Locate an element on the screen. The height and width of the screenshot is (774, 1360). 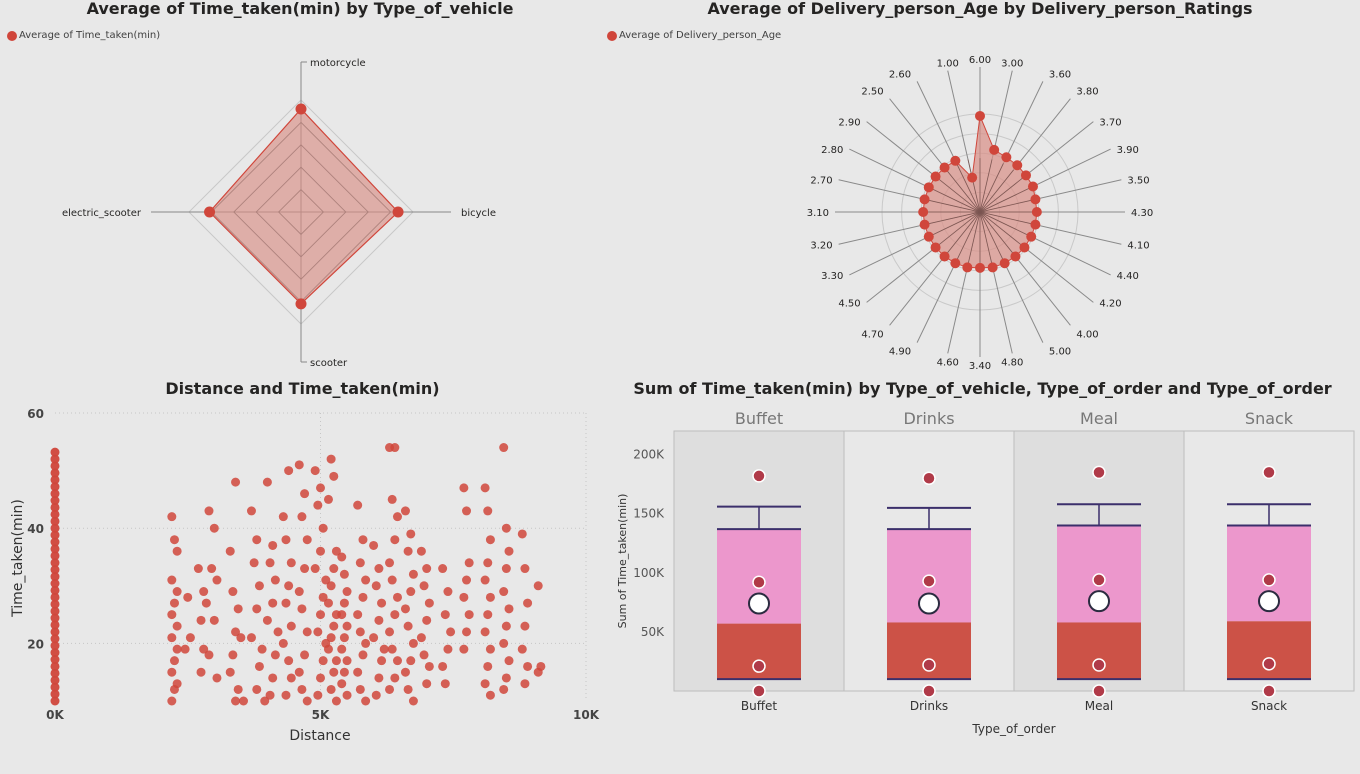
scatter-y-tick: 60 is located at coordinates (35, 414).